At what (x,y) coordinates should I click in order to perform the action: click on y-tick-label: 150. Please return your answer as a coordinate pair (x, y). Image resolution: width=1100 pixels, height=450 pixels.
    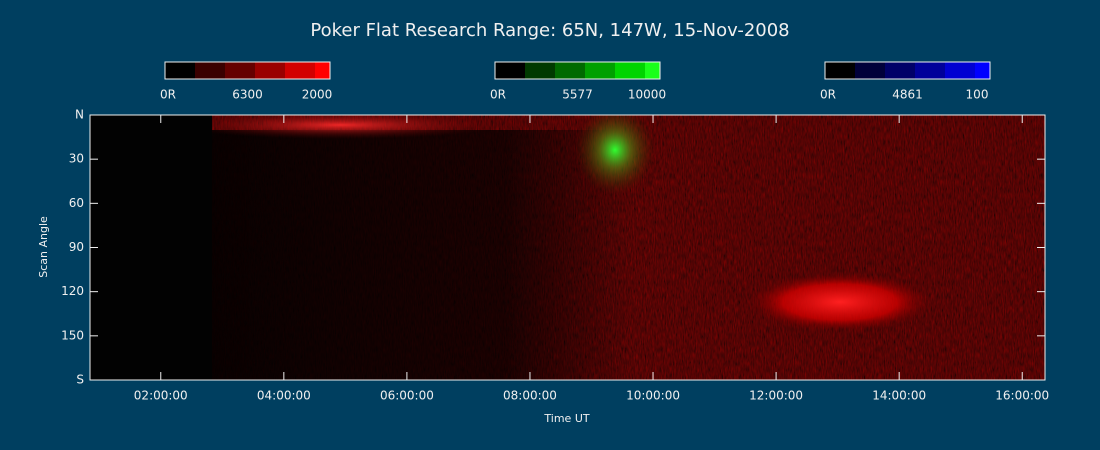
    Looking at the image, I should click on (72, 335).